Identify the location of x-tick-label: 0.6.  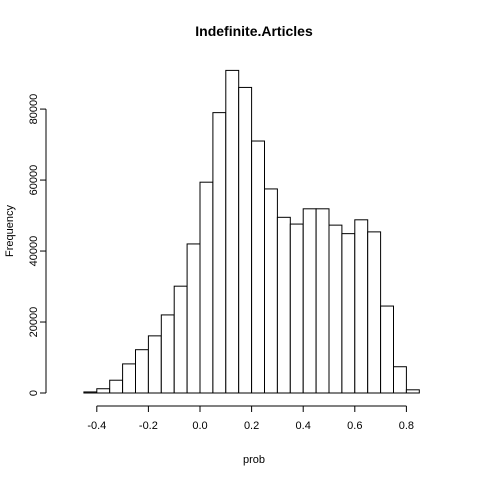
(354, 426).